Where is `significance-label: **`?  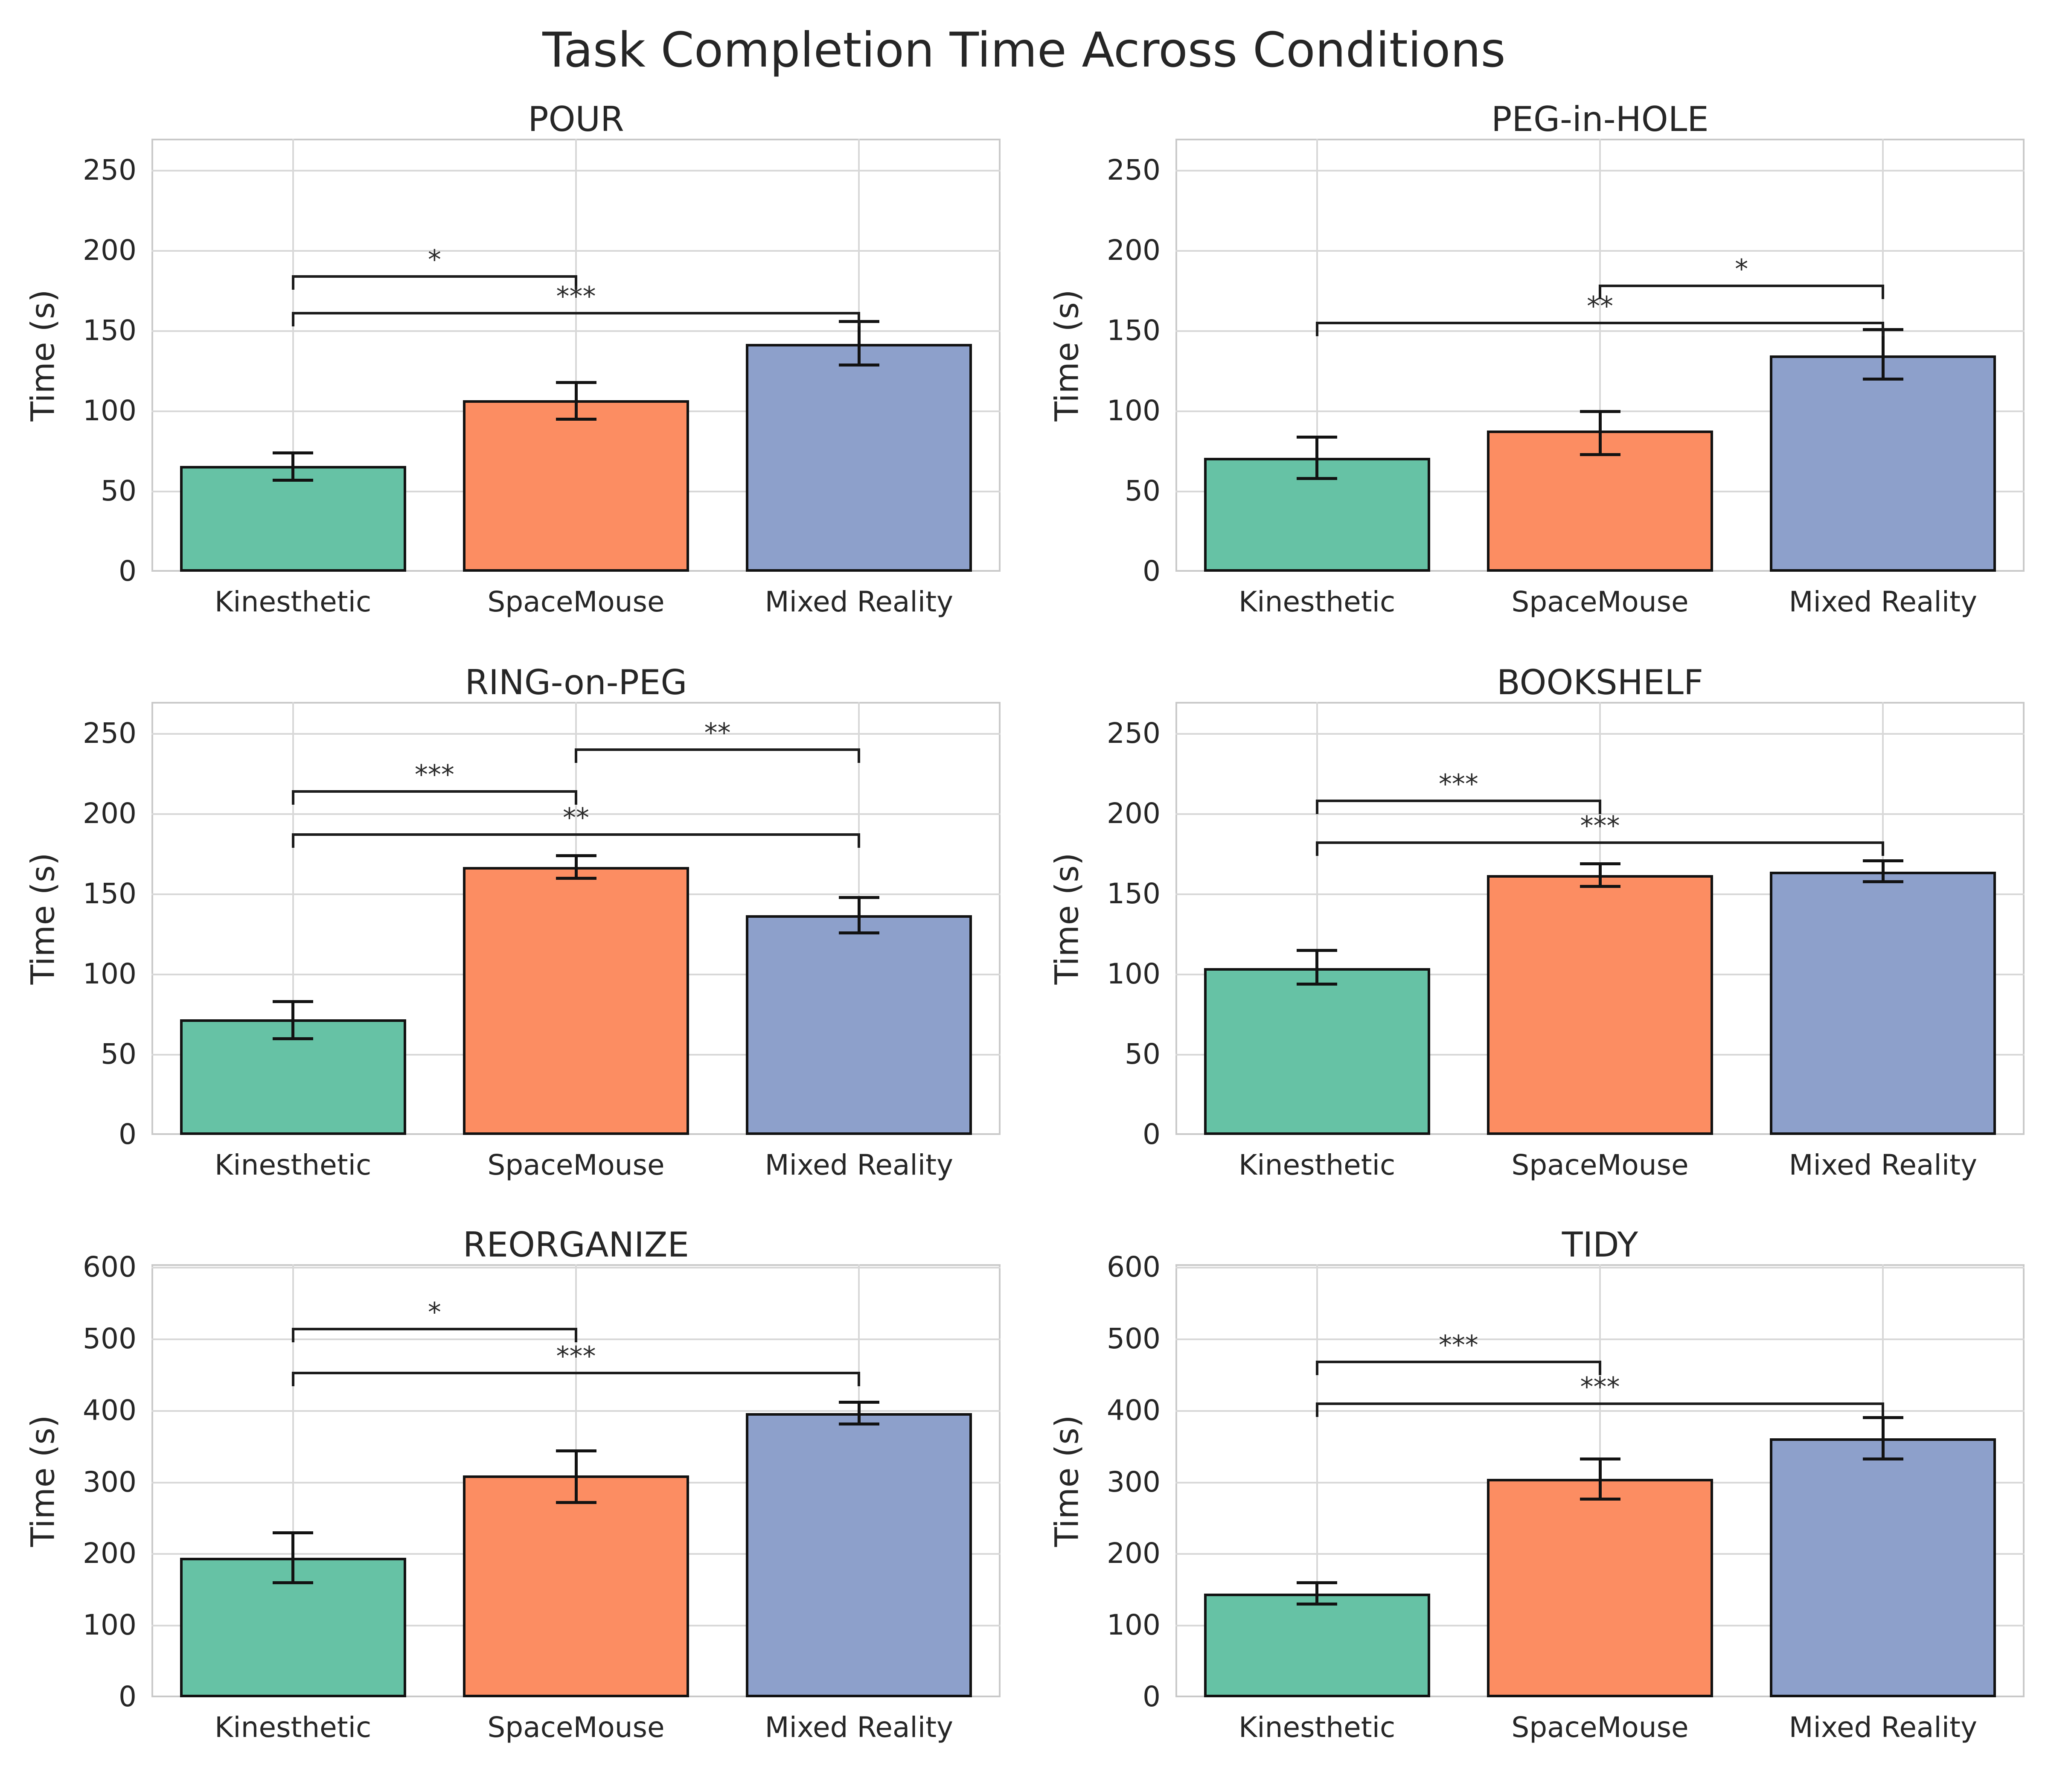
significance-label: ** is located at coordinates (576, 818).